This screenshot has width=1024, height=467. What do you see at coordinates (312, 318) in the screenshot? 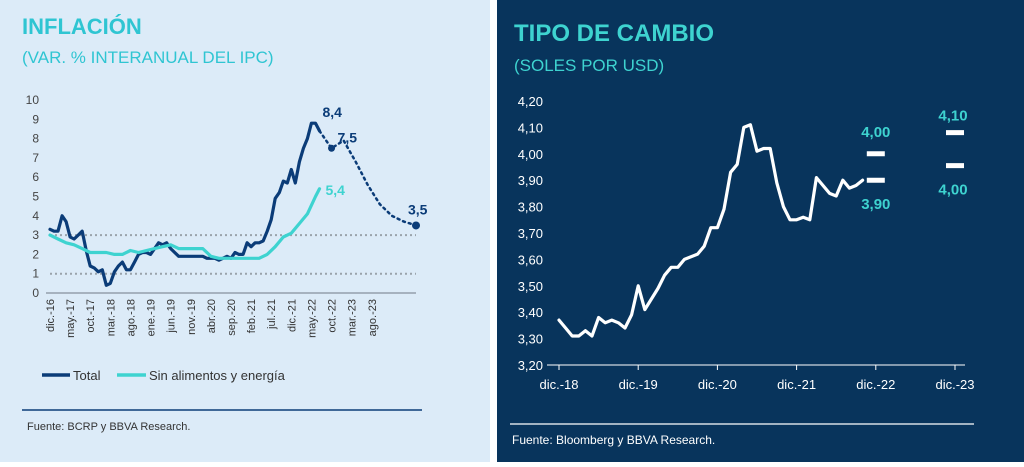
I see `x-tick-label: may.-22` at bounding box center [312, 318].